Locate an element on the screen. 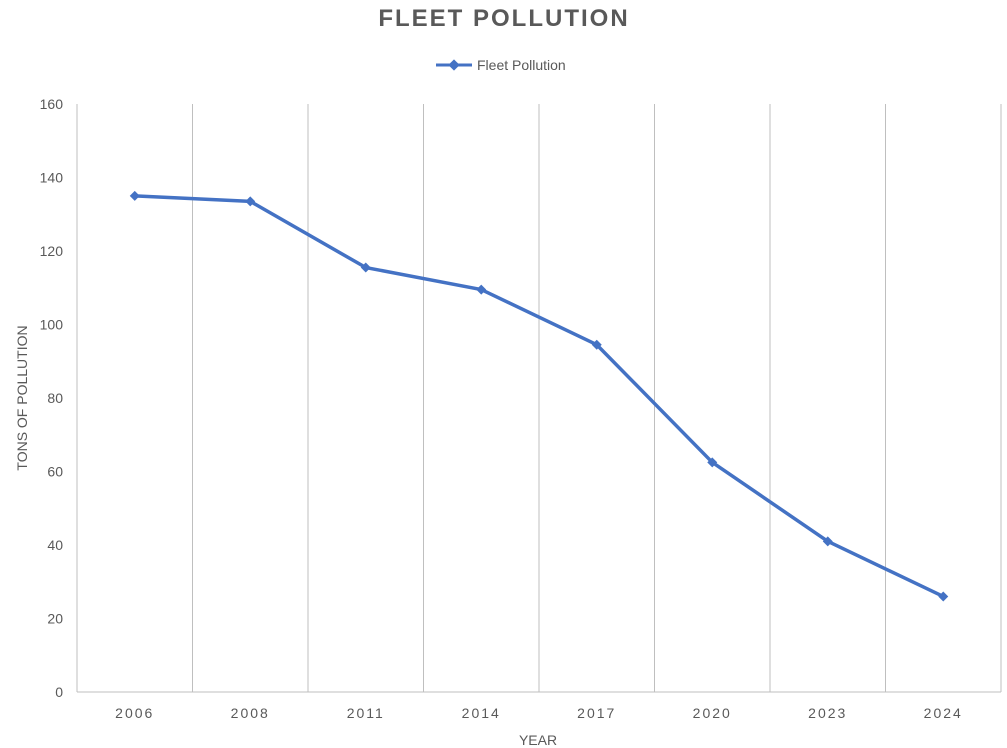 The width and height of the screenshot is (1007, 748). y-tick-label: 120 is located at coordinates (52, 251).